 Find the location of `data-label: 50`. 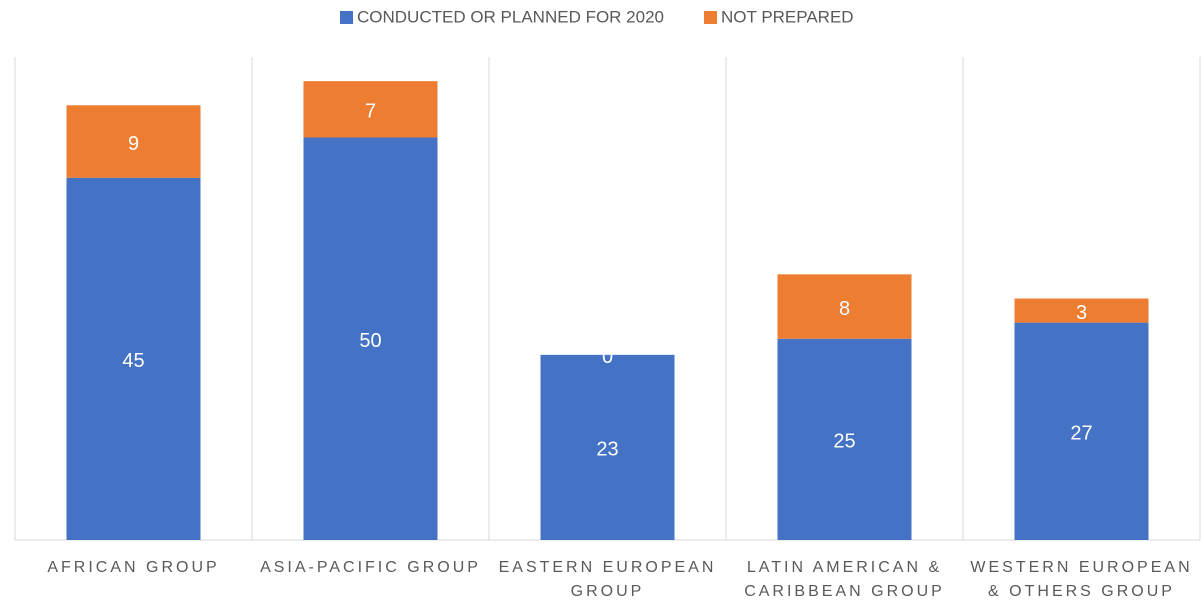

data-label: 50 is located at coordinates (370, 341).